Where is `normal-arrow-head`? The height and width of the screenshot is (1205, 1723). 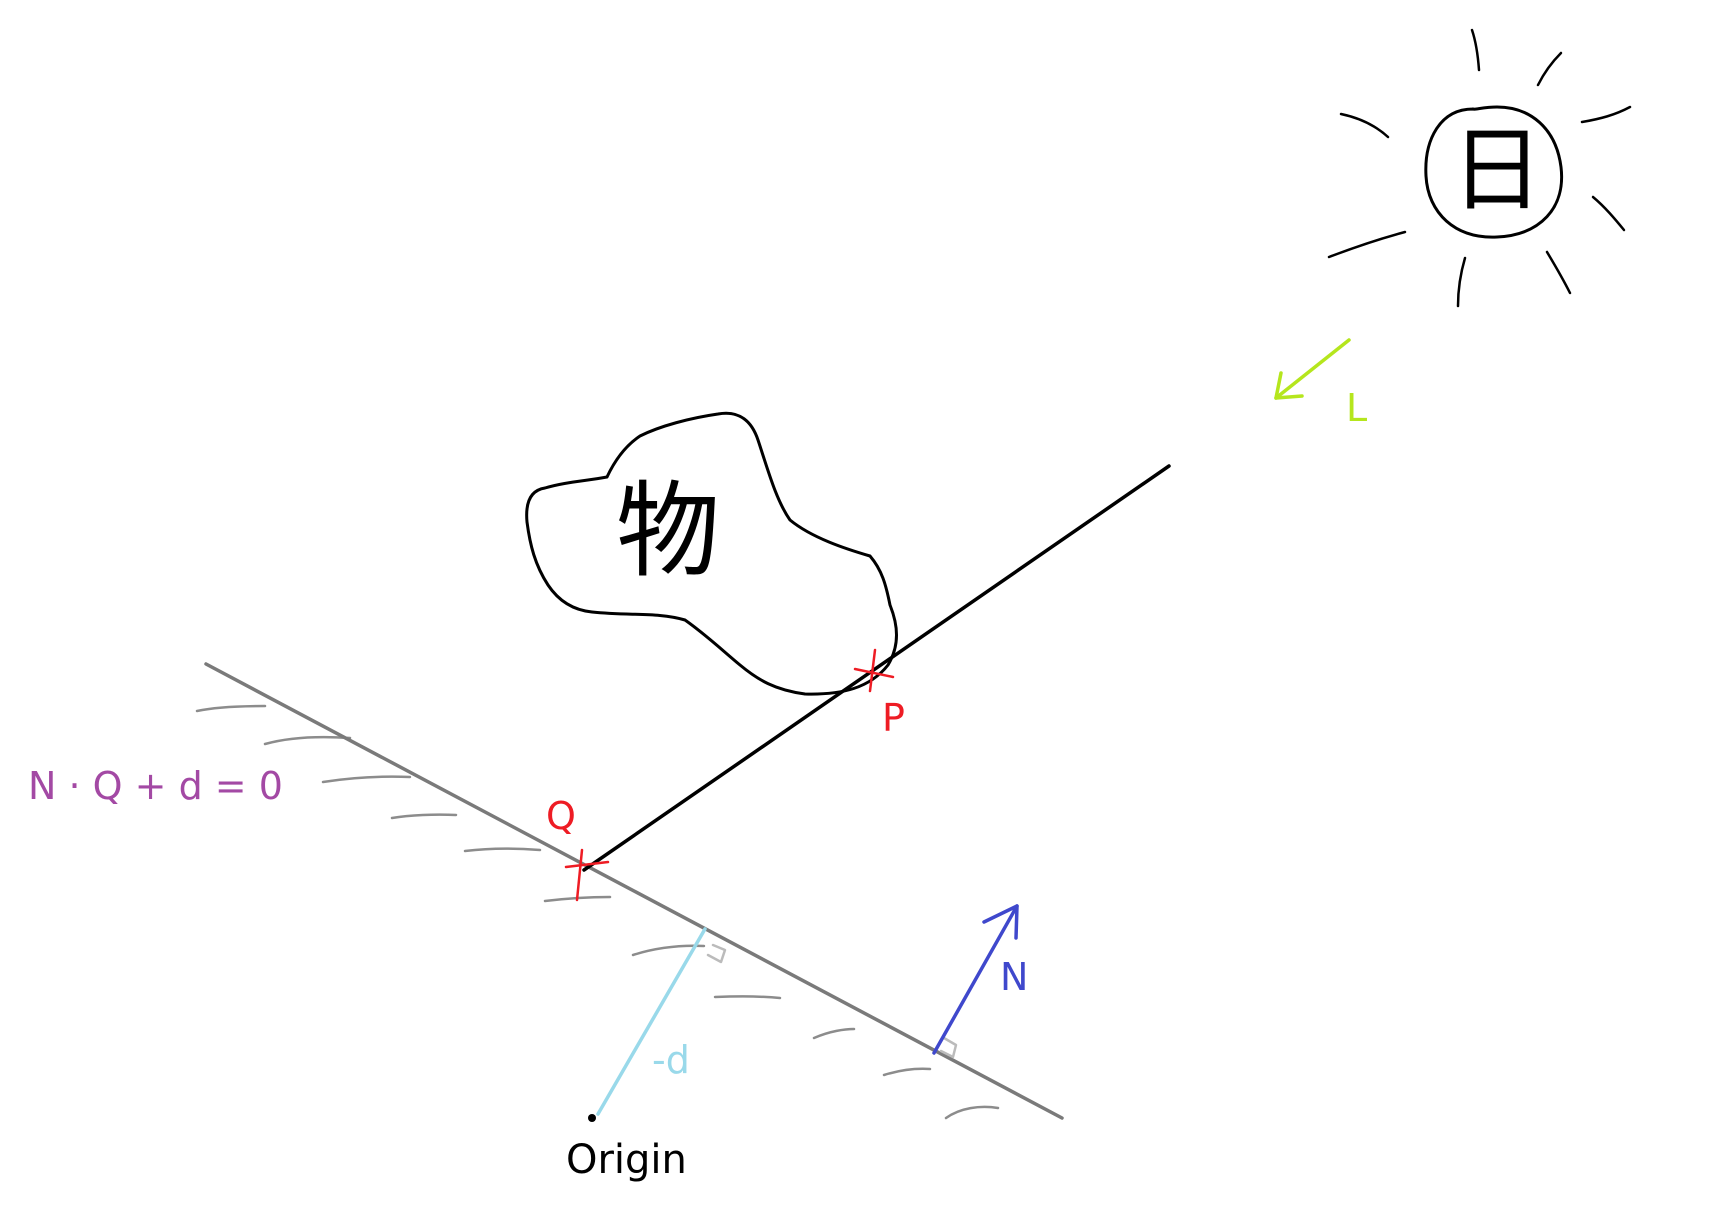 normal-arrow-head is located at coordinates (1000, 922).